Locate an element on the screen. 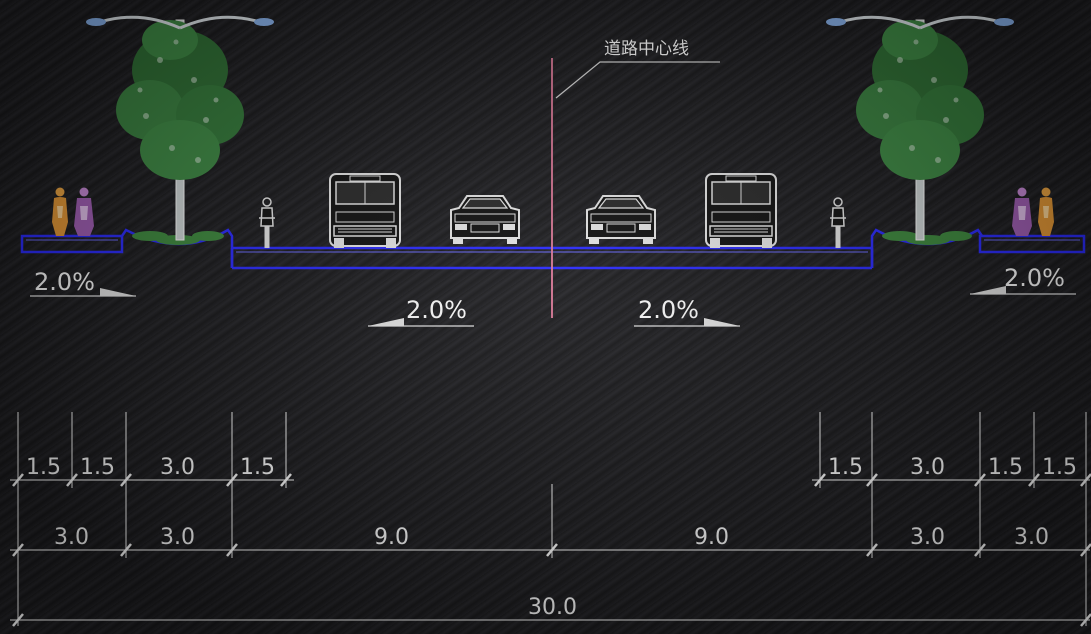 This screenshot has width=1091, height=634. dim-total-label: 30.0 is located at coordinates (552, 607).